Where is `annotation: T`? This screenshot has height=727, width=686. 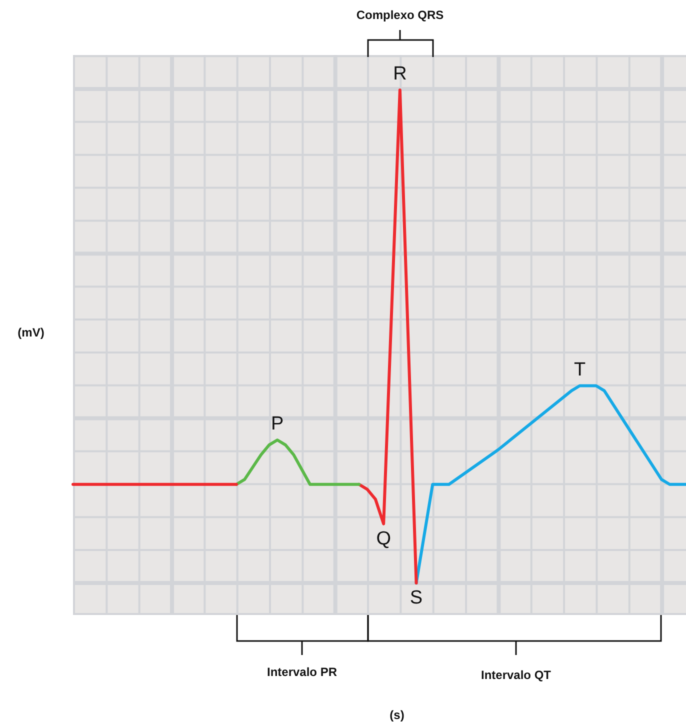
annotation: T is located at coordinates (580, 370).